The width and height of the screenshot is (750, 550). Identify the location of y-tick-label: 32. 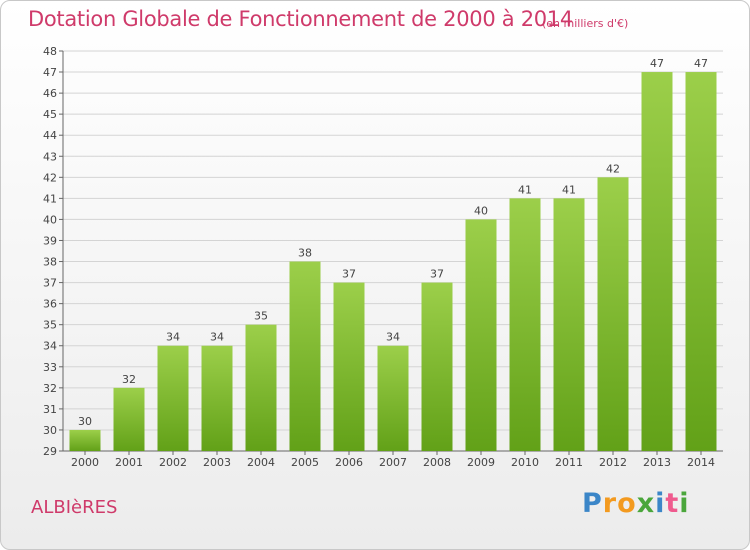
(50, 388).